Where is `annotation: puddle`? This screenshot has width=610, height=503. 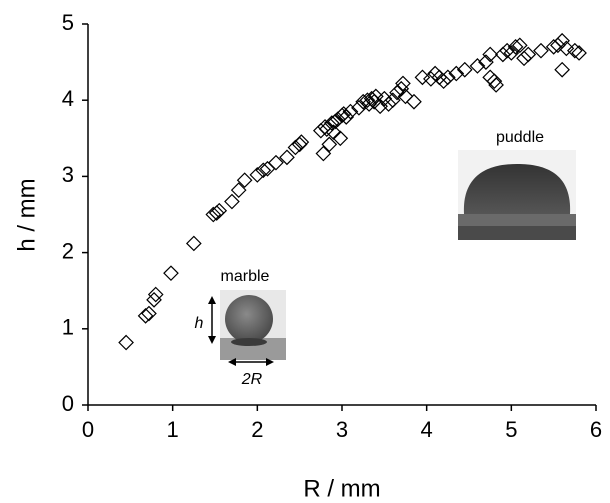
annotation: puddle is located at coordinates (520, 137).